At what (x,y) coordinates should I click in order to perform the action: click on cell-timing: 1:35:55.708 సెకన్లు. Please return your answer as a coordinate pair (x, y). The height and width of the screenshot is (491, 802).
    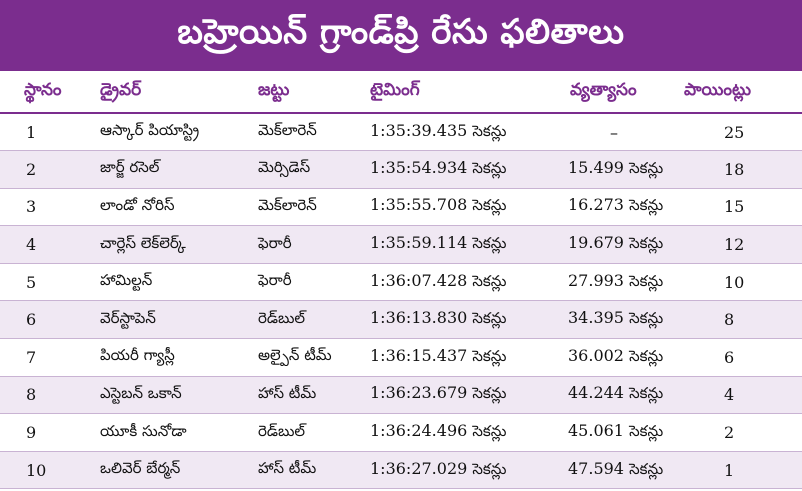
    Looking at the image, I should click on (460, 207).